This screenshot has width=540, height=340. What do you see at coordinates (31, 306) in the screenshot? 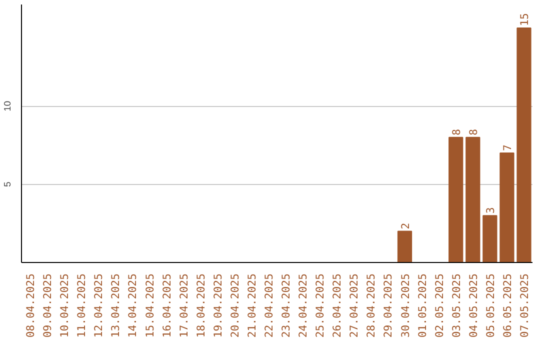
I see `x-tick-label: 08.04.2025` at bounding box center [31, 306].